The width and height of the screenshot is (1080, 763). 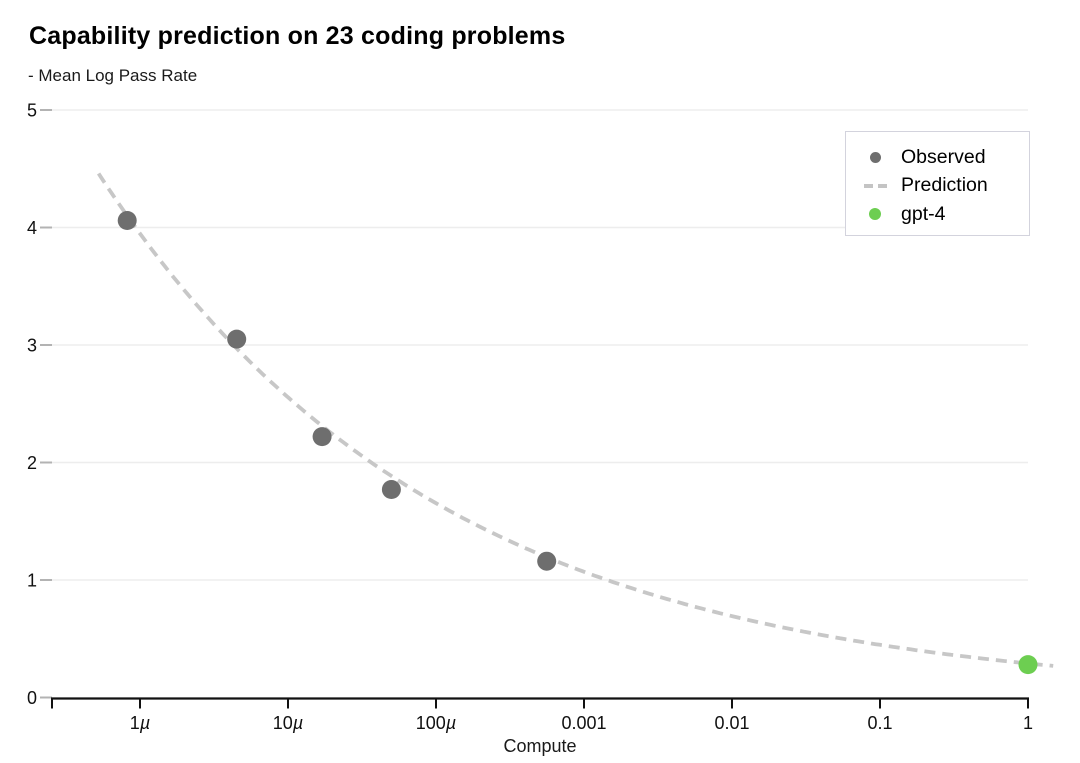 What do you see at coordinates (875, 186) in the screenshot?
I see `prediction-dash-icon` at bounding box center [875, 186].